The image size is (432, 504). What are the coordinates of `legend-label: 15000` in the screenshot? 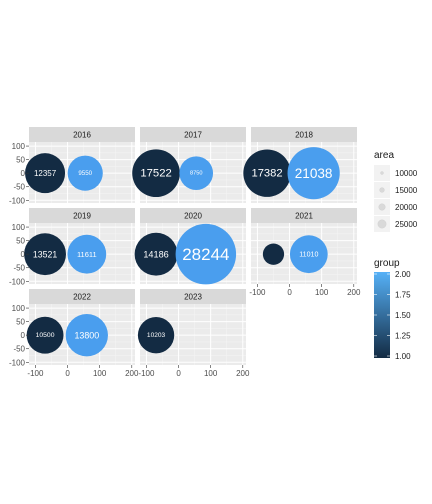 It's located at (406, 190).